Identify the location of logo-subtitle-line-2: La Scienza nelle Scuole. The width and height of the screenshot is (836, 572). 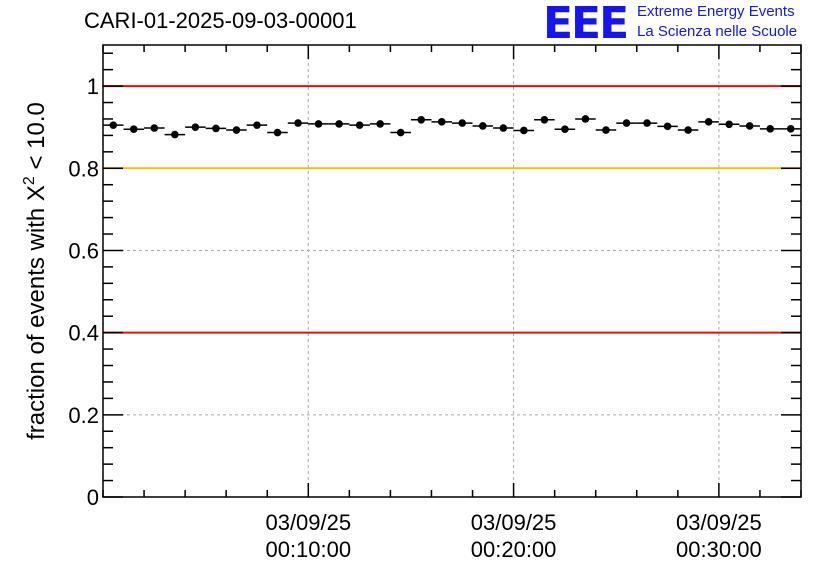
(717, 31).